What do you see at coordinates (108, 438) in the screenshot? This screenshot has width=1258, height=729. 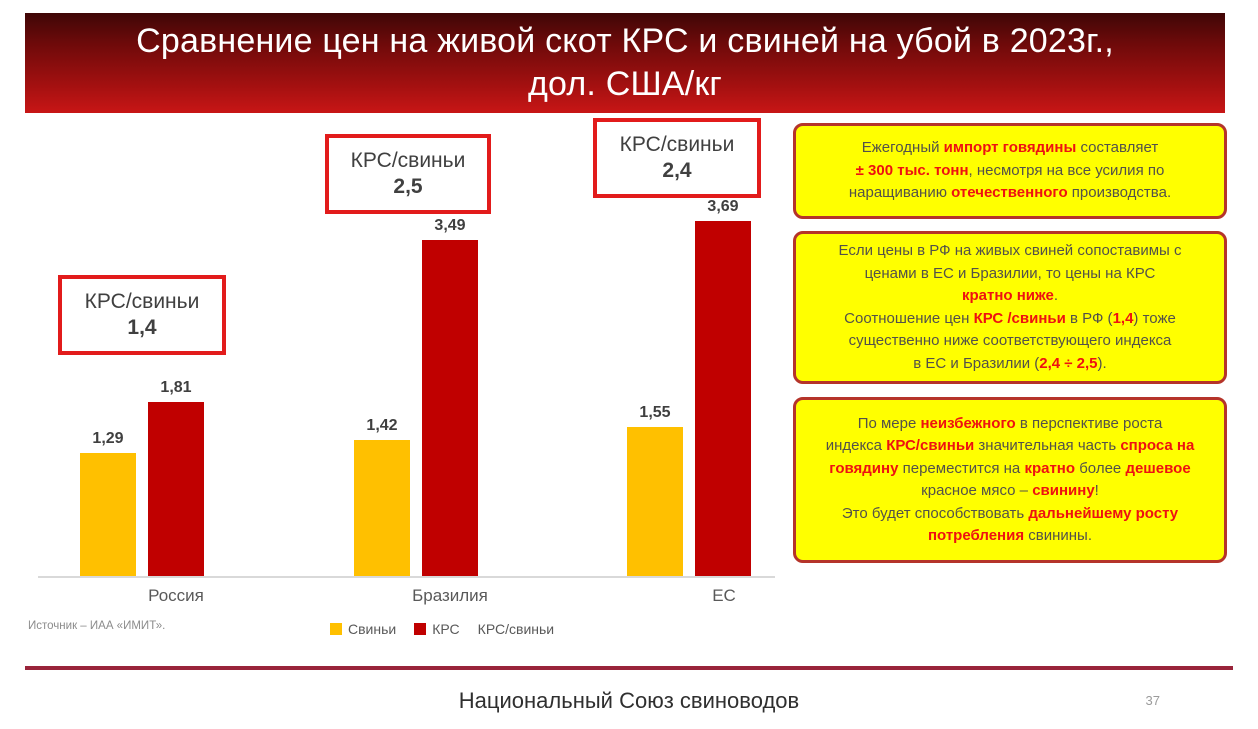 I see `bar-value-label: 1,29` at bounding box center [108, 438].